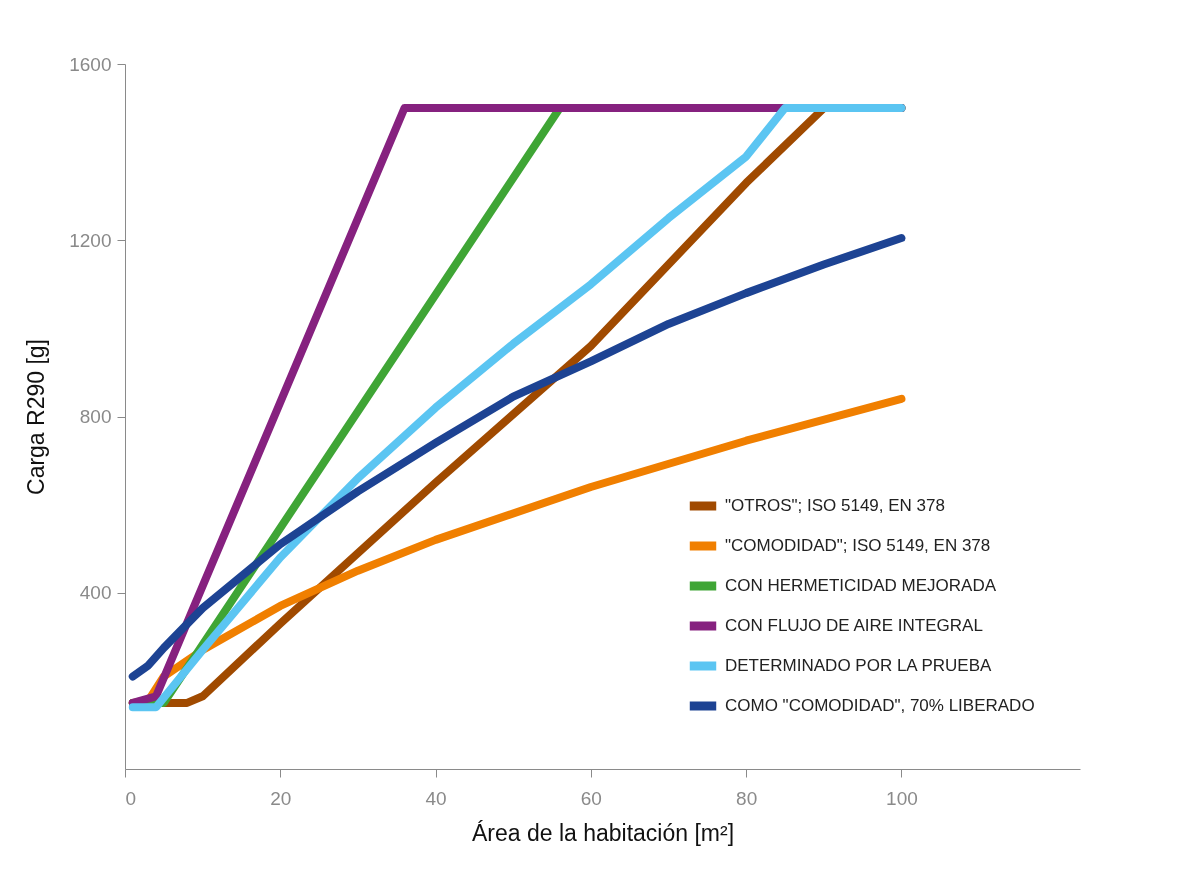 This screenshot has height=876, width=1190. I want to click on x-tick-label: 40, so click(436, 798).